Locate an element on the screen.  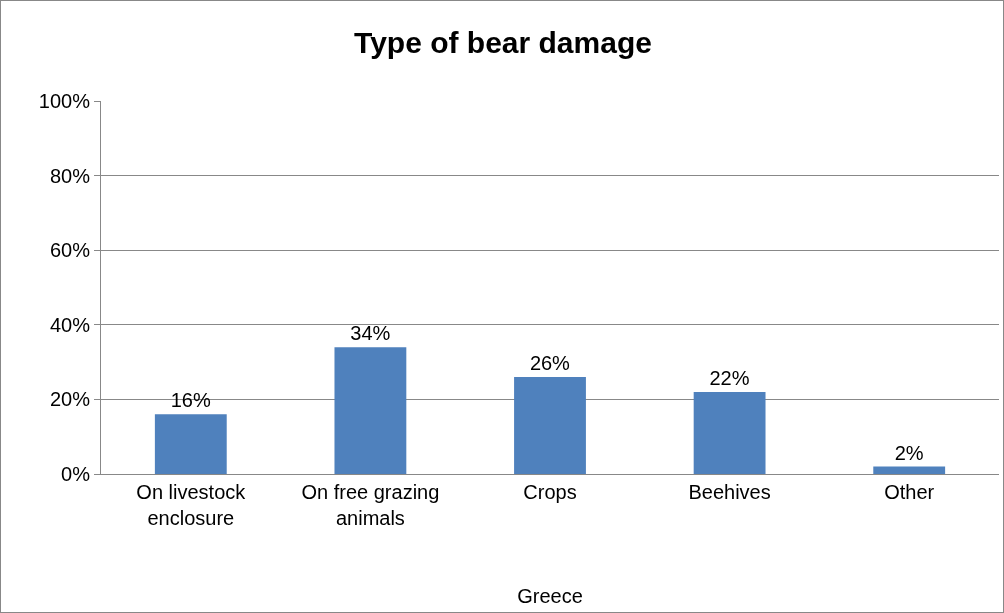
y-tick-label: 100% is located at coordinates (64, 101).